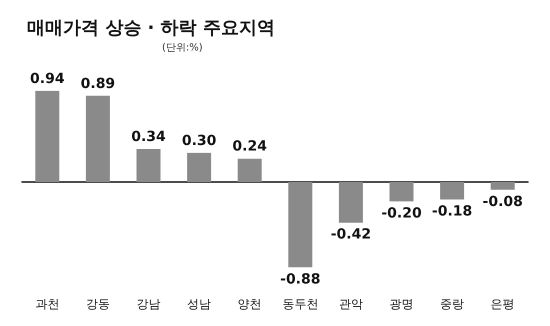 This screenshot has height=326, width=550. Describe the element at coordinates (98, 84) in the screenshot. I see `data-label: 0.89` at that location.